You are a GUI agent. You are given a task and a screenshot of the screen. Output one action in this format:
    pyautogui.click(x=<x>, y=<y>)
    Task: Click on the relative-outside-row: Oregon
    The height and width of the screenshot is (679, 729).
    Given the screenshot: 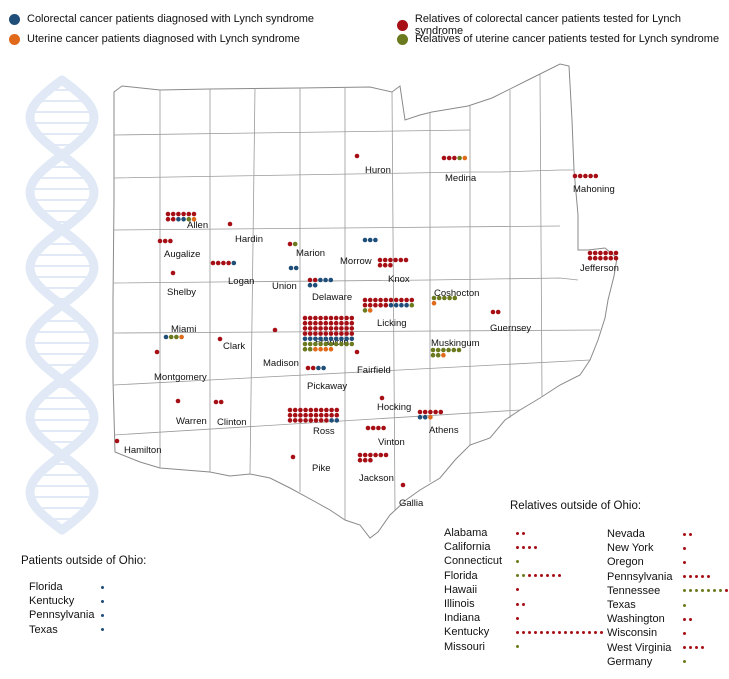 What is the action you would take?
    pyautogui.click(x=667, y=562)
    